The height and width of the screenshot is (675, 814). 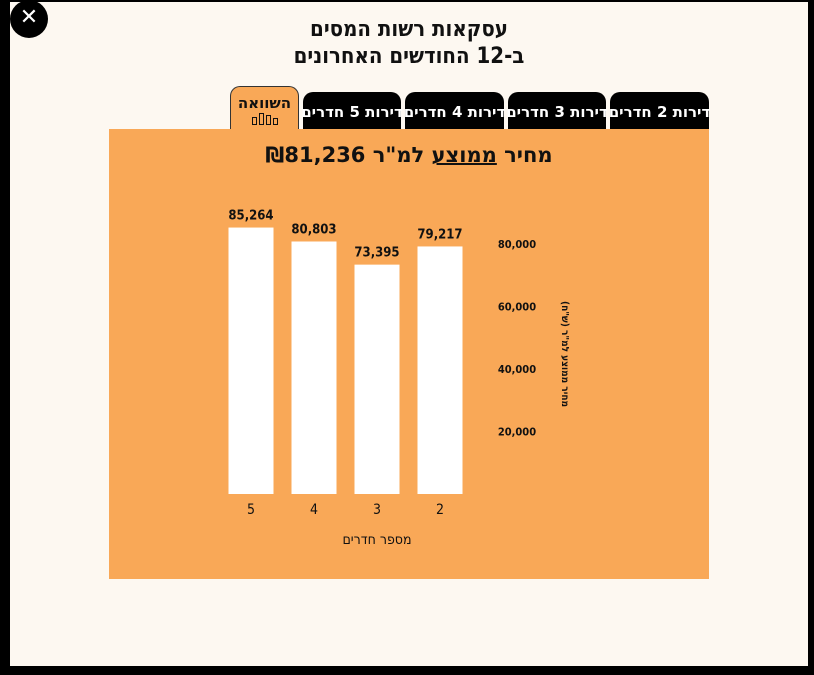 I want to click on x-tick-2: 2, so click(x=440, y=510).